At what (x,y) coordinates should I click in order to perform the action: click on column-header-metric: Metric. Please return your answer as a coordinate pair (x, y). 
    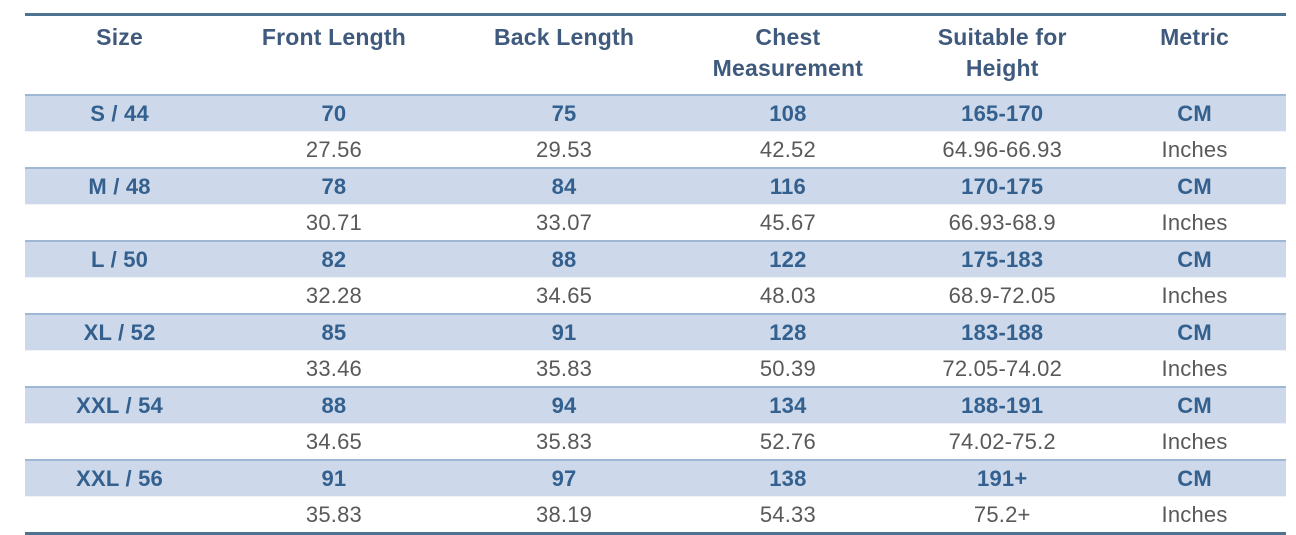
    Looking at the image, I should click on (1195, 37).